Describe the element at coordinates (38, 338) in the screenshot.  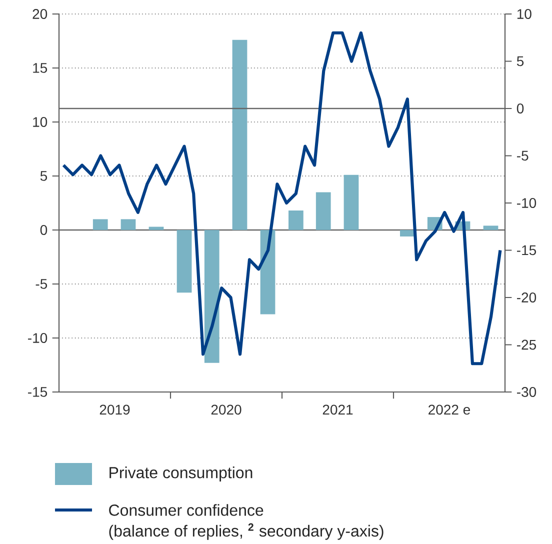
I see `y-tick-label: -10` at that location.